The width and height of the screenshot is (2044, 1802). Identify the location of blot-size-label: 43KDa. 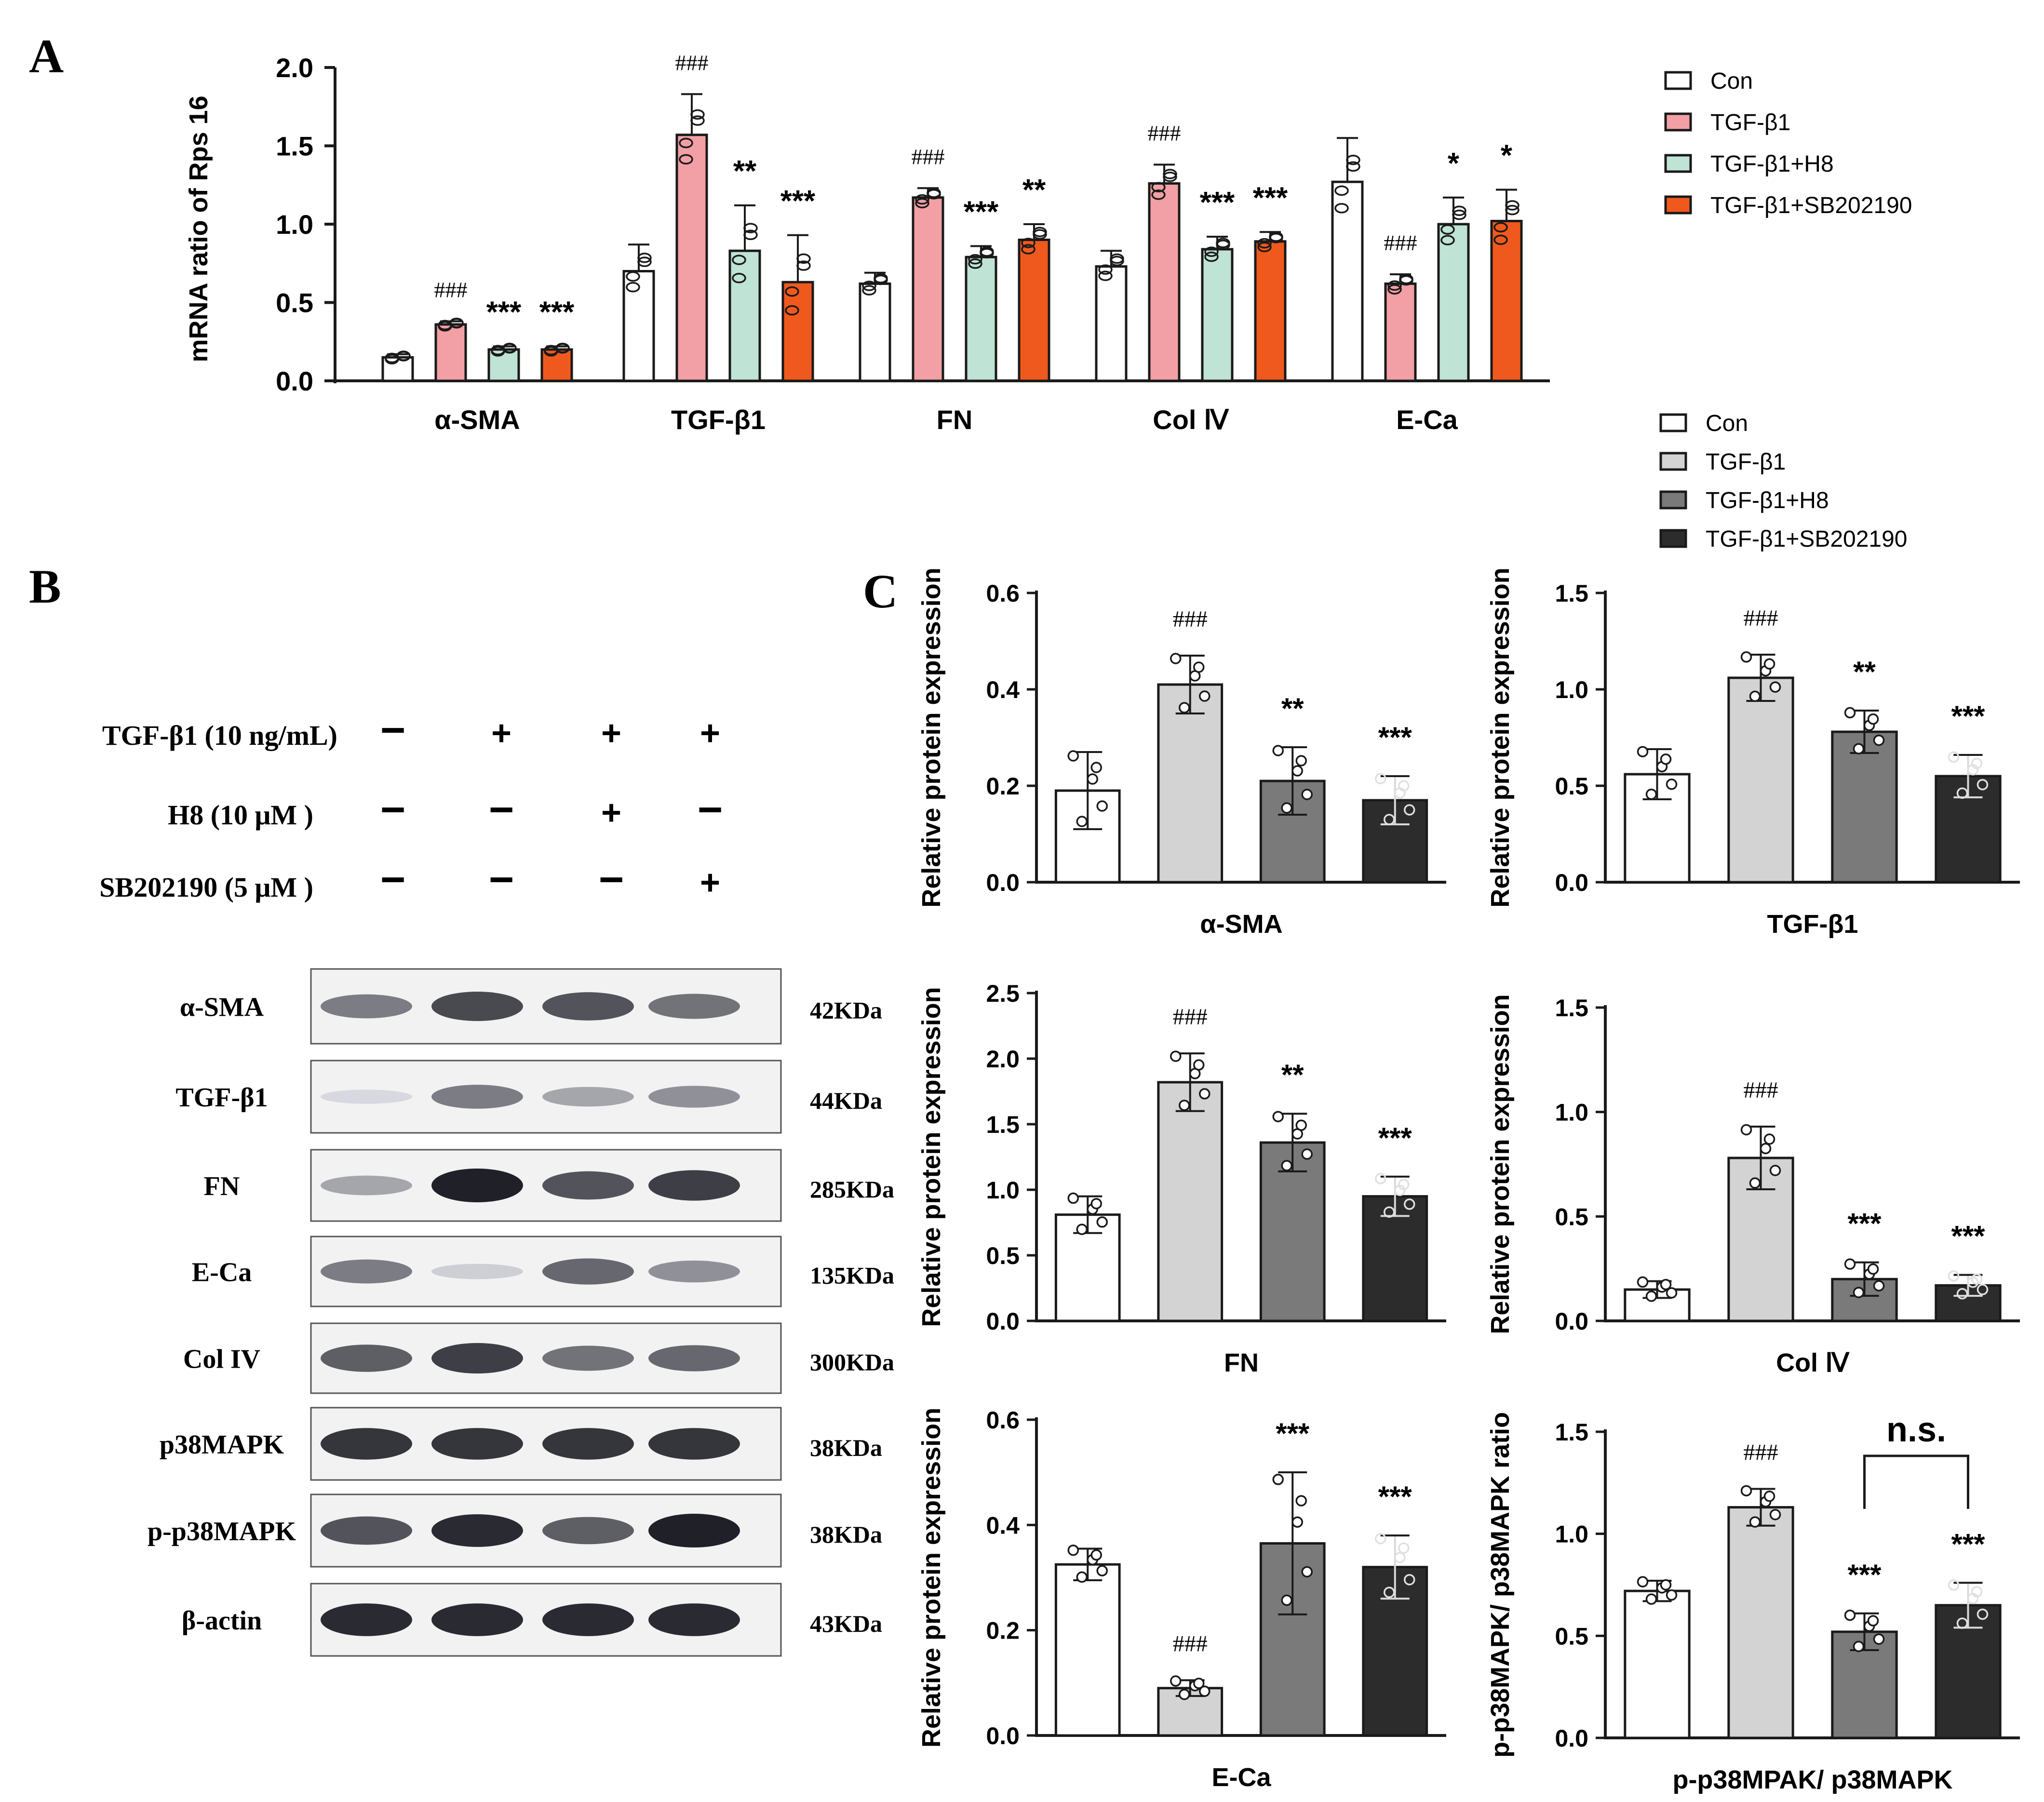
(846, 1623).